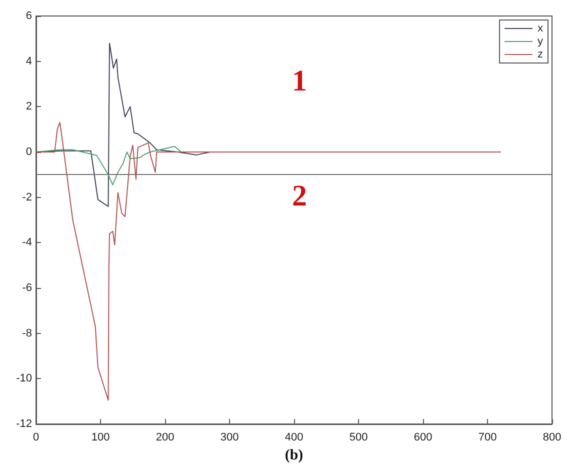  What do you see at coordinates (358, 438) in the screenshot?
I see `x-tick-label: 500` at bounding box center [358, 438].